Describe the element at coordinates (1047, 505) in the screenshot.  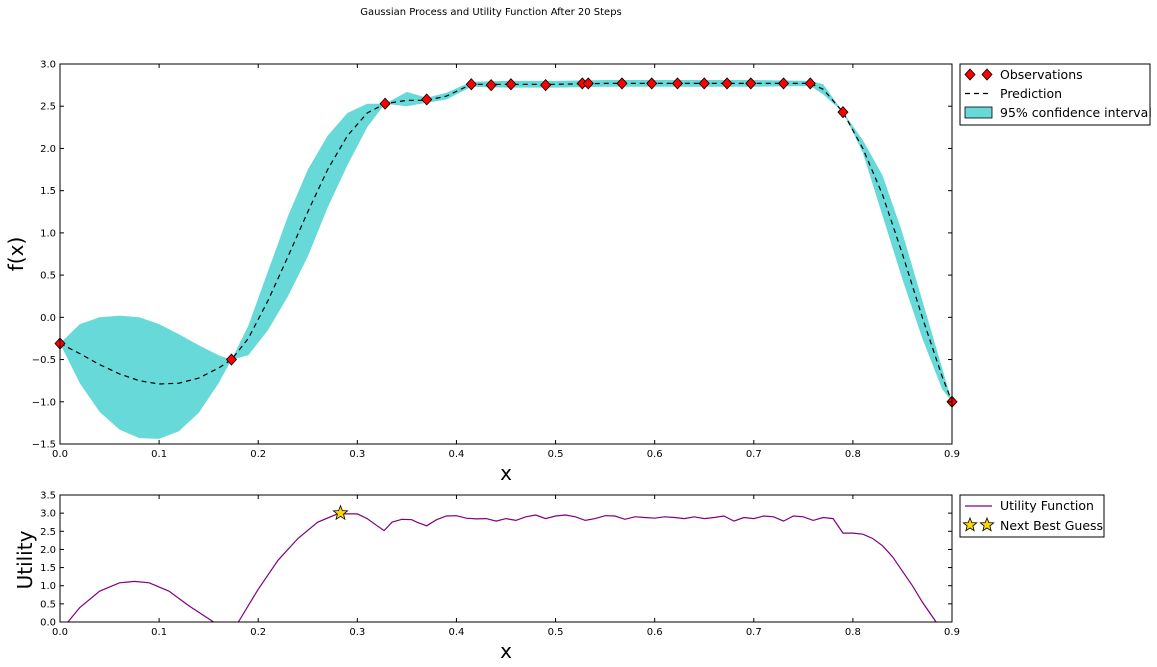
I see `legend-label-utility: Utility Function` at that location.